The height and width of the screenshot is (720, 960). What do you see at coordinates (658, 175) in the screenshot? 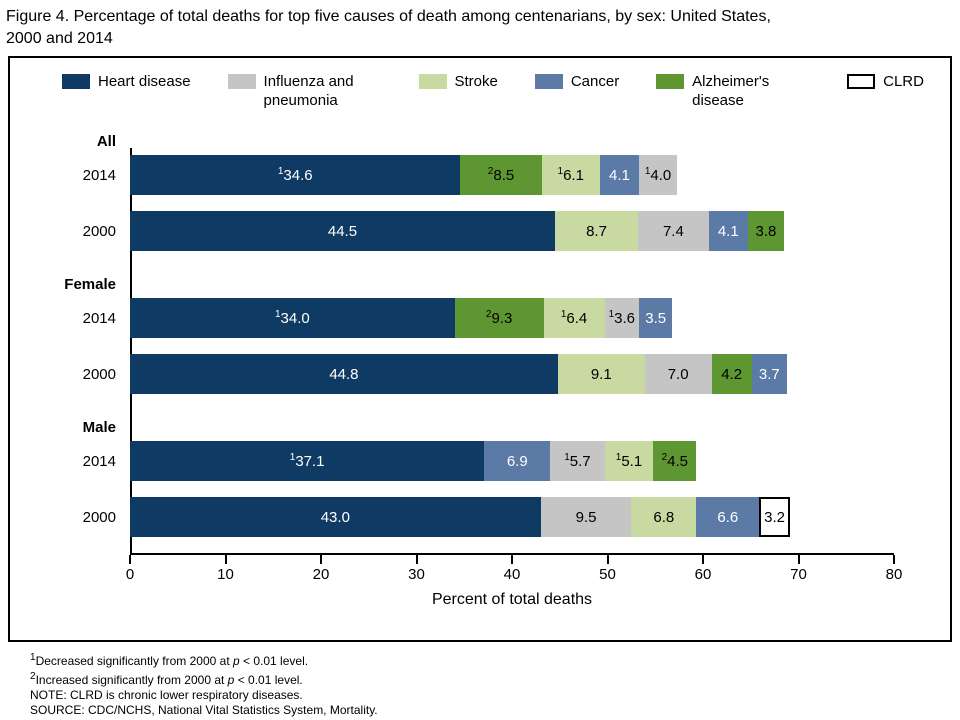
I see `bar-segment: 14.0` at bounding box center [658, 175].